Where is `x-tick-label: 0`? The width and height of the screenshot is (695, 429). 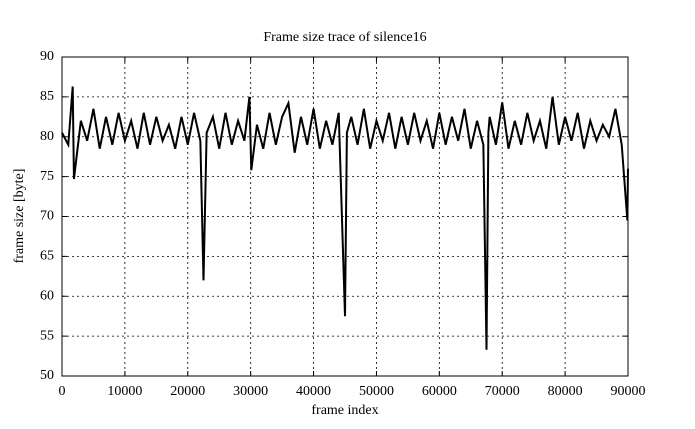
x-tick-label: 0 is located at coordinates (62, 391).